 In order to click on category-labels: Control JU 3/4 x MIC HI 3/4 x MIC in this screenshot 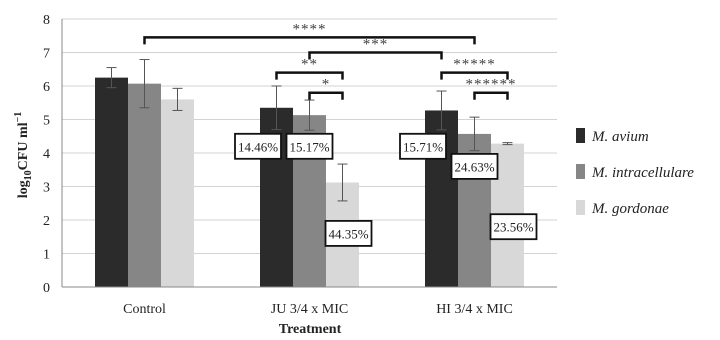, I will do `click(318, 309)`.